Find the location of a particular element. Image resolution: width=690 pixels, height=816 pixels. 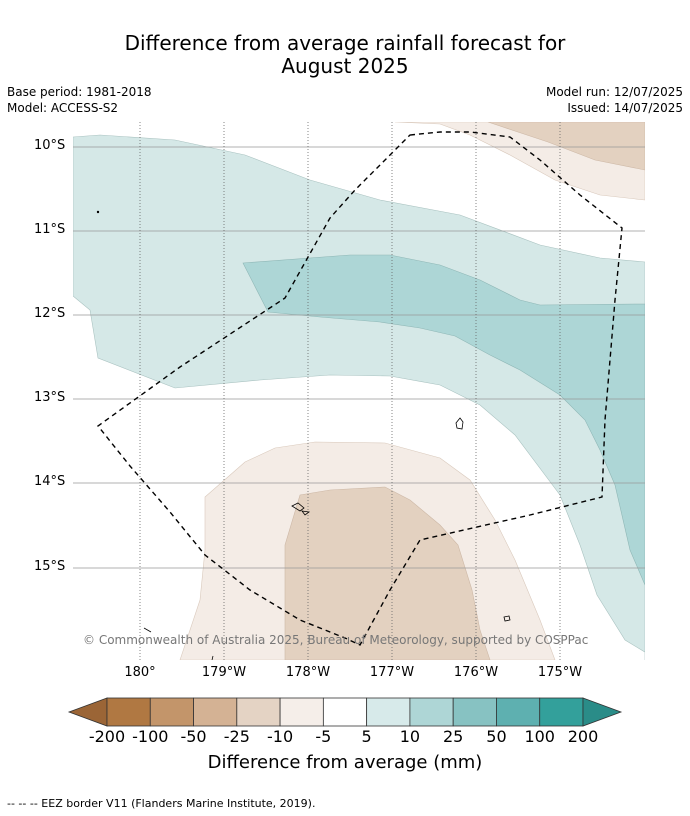

colorbar-tick-label: 10 is located at coordinates (410, 736).